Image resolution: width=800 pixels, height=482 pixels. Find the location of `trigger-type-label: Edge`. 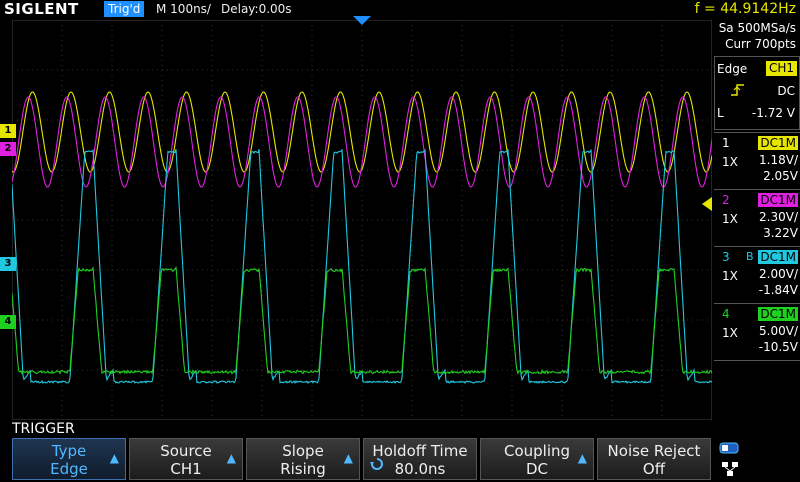

trigger-type-label: Edge is located at coordinates (732, 69).